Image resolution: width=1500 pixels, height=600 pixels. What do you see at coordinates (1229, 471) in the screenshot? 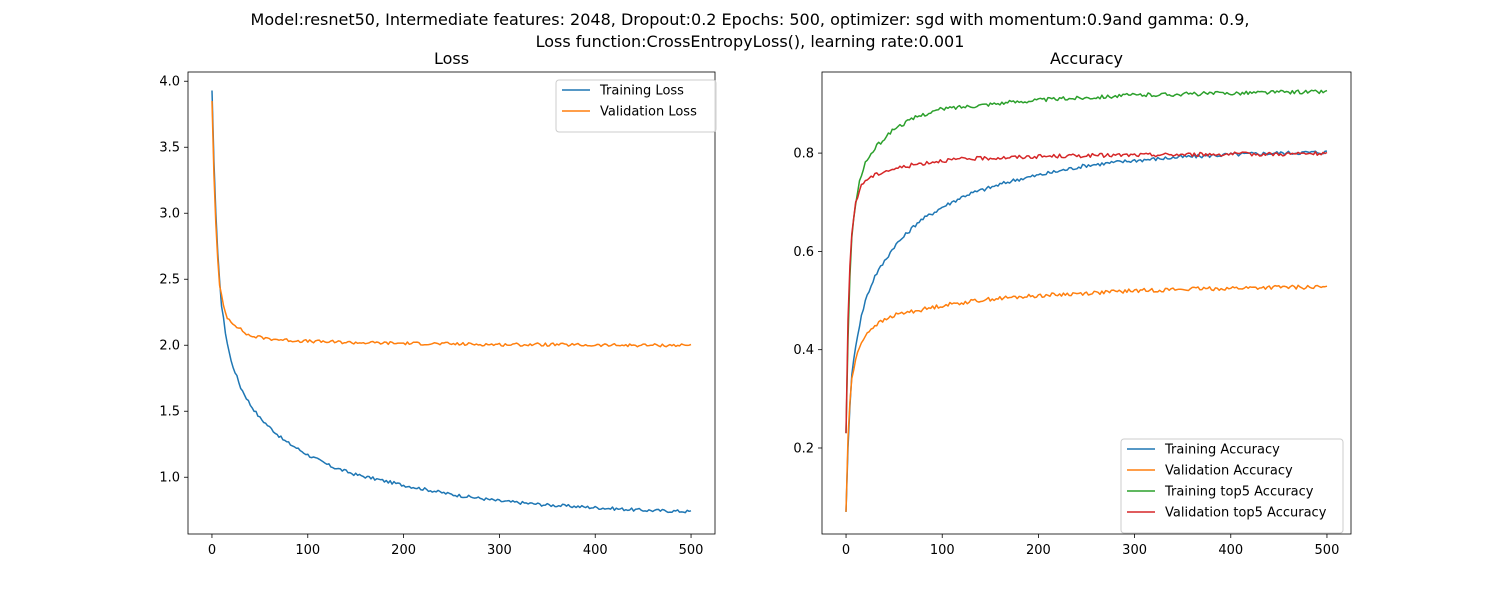
I see `legend-label-validation-accuracy: Validation Accuracy` at bounding box center [1229, 471].